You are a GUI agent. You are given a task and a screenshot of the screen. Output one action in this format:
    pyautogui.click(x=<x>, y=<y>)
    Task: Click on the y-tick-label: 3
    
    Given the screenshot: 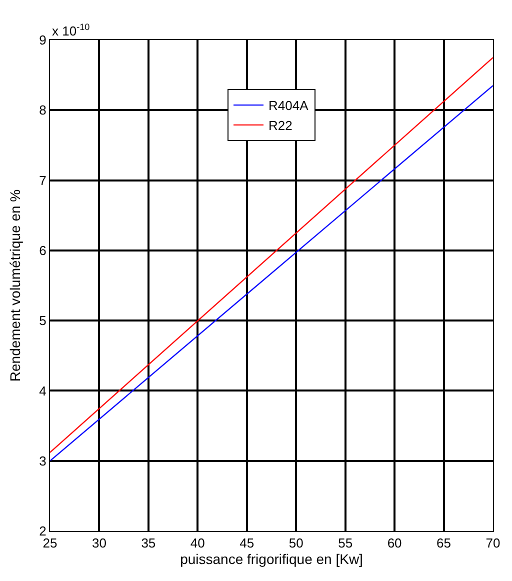 What is the action you would take?
    pyautogui.click(x=42, y=460)
    